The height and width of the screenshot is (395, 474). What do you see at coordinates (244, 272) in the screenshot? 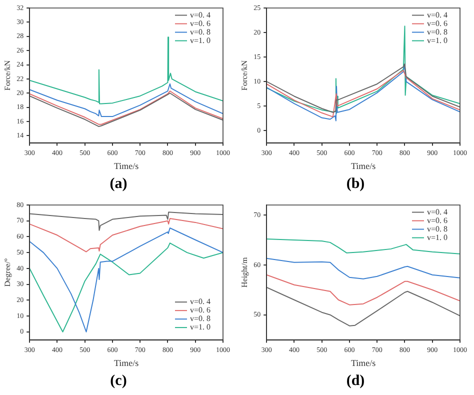
I see `y-axis-title: Height/m` at bounding box center [244, 272].